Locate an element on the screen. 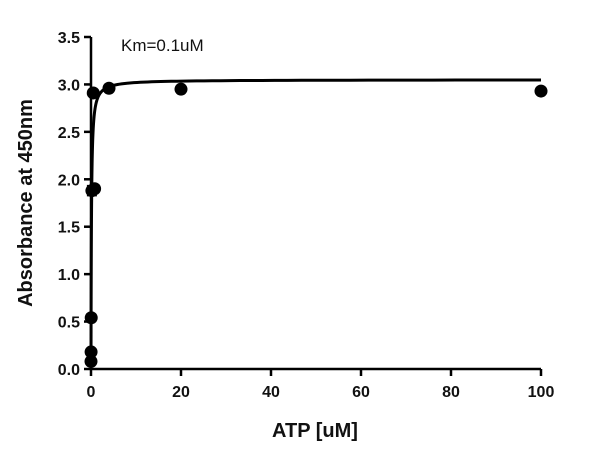 The height and width of the screenshot is (450, 600). x-axis-ticks: 0 20 40 60 80 100 is located at coordinates (321, 385).